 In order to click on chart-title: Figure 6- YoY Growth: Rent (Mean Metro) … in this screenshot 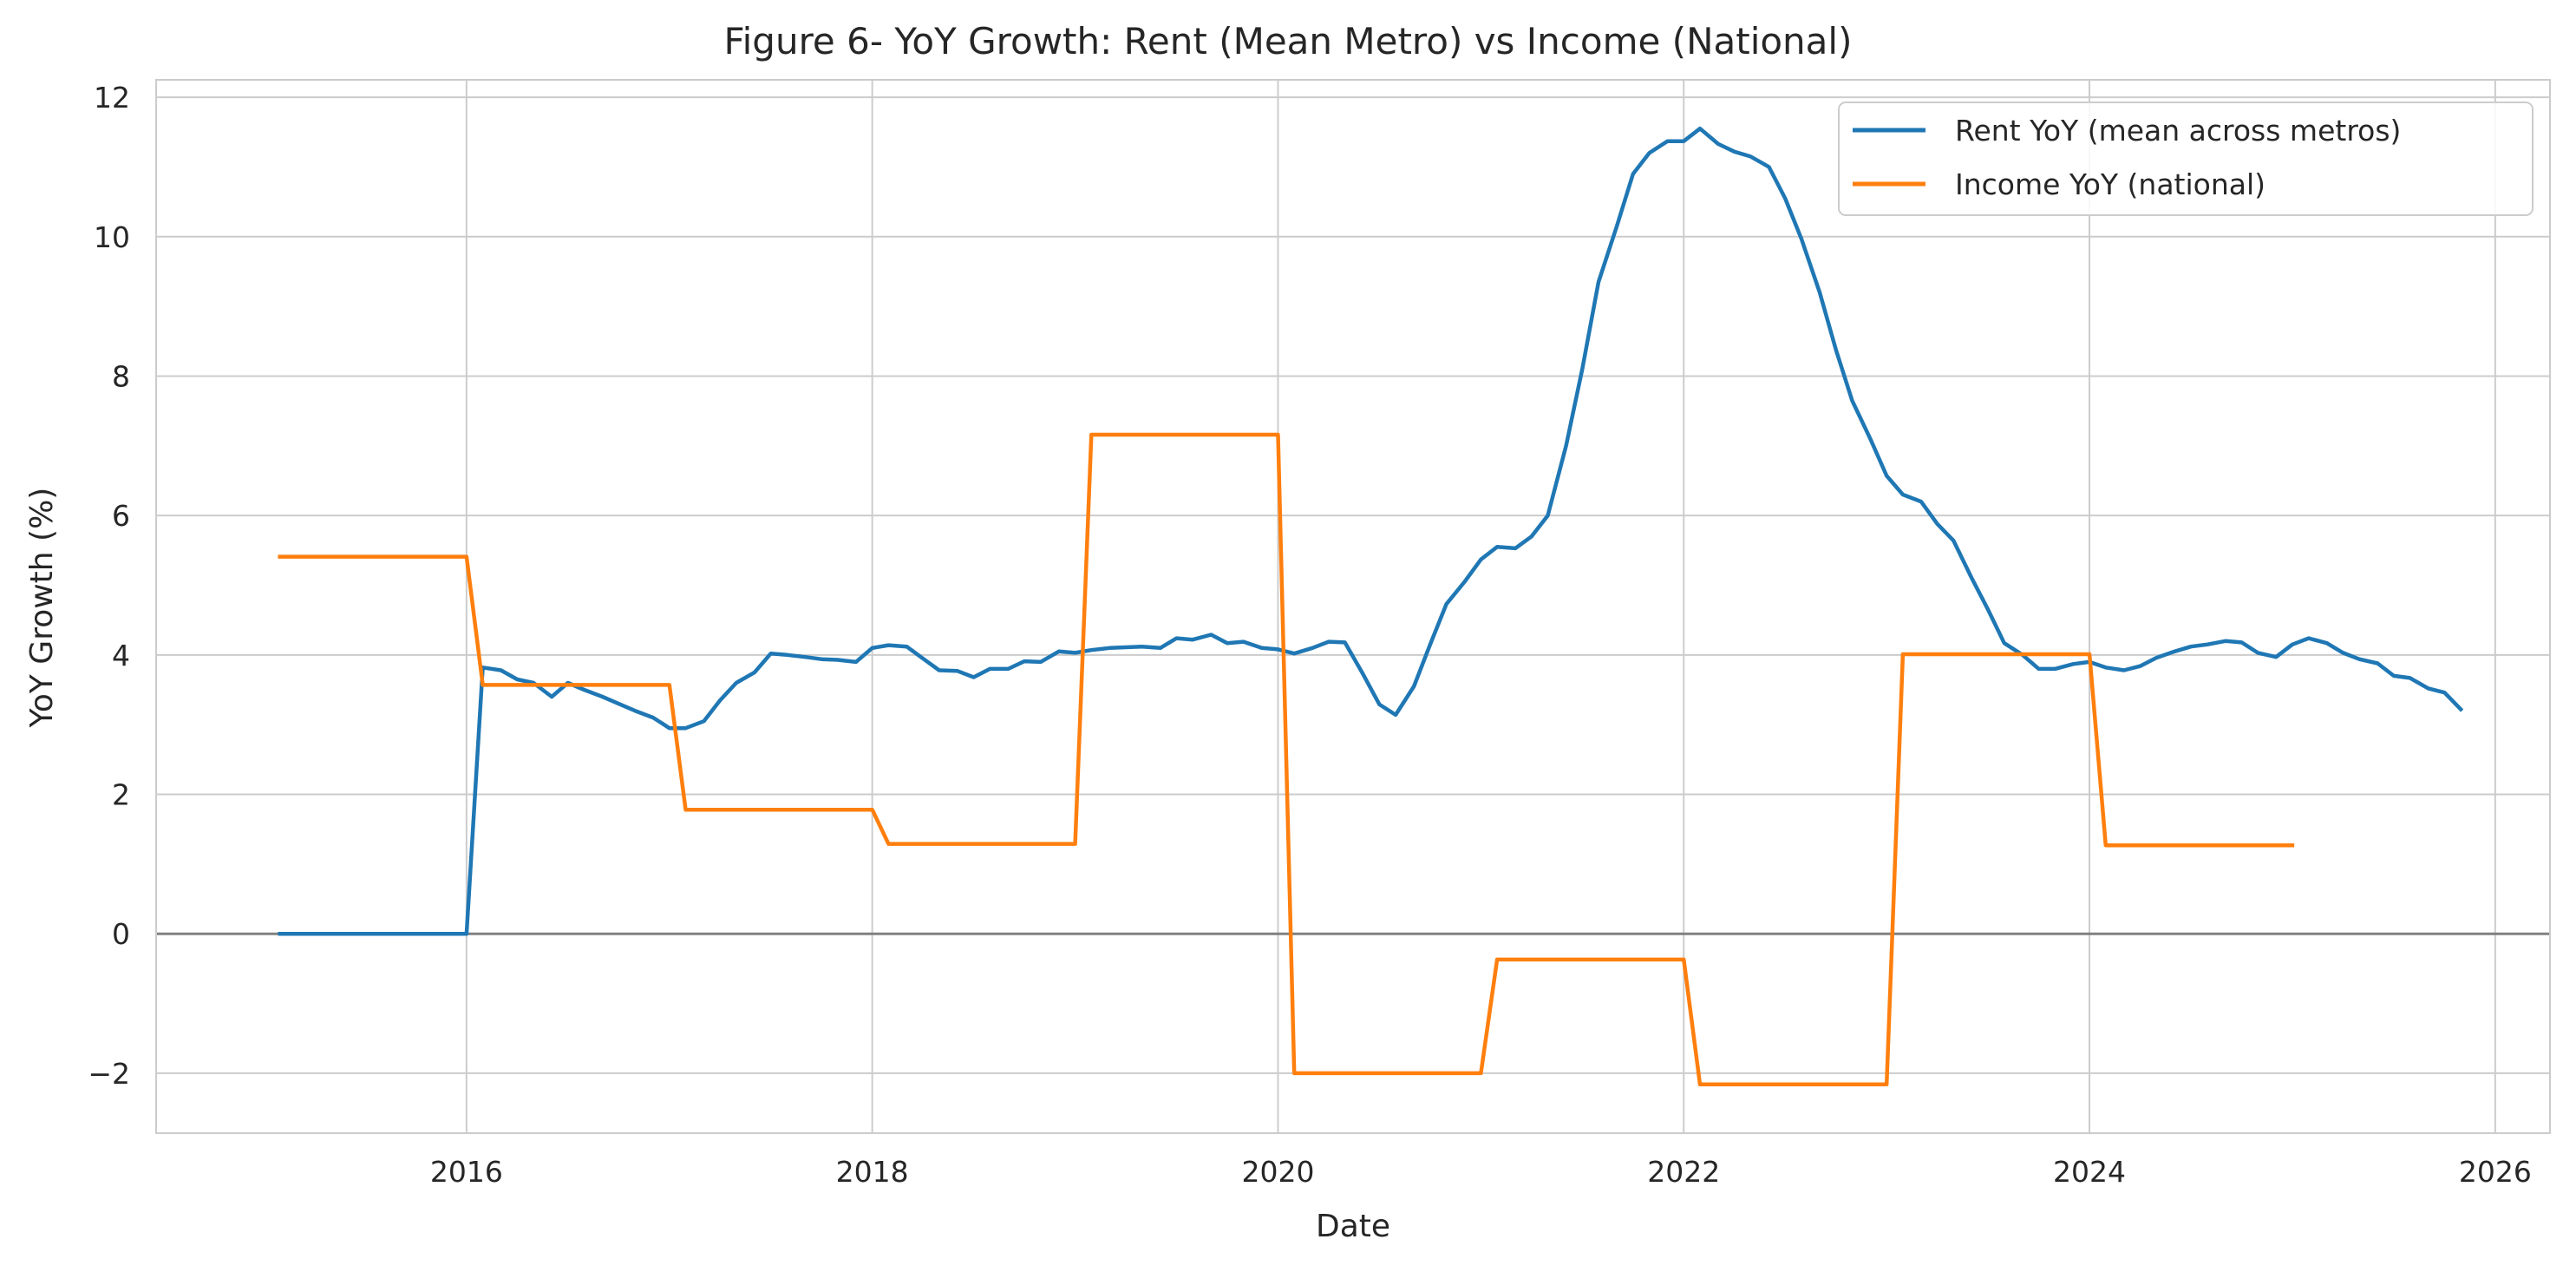, I will do `click(1288, 41)`.